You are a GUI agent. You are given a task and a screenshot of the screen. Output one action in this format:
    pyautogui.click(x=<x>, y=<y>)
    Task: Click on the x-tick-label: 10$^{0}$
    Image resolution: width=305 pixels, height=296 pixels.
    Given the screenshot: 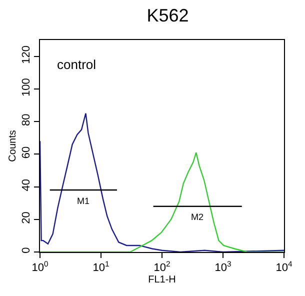 What is the action you would take?
    pyautogui.click(x=40, y=267)
    